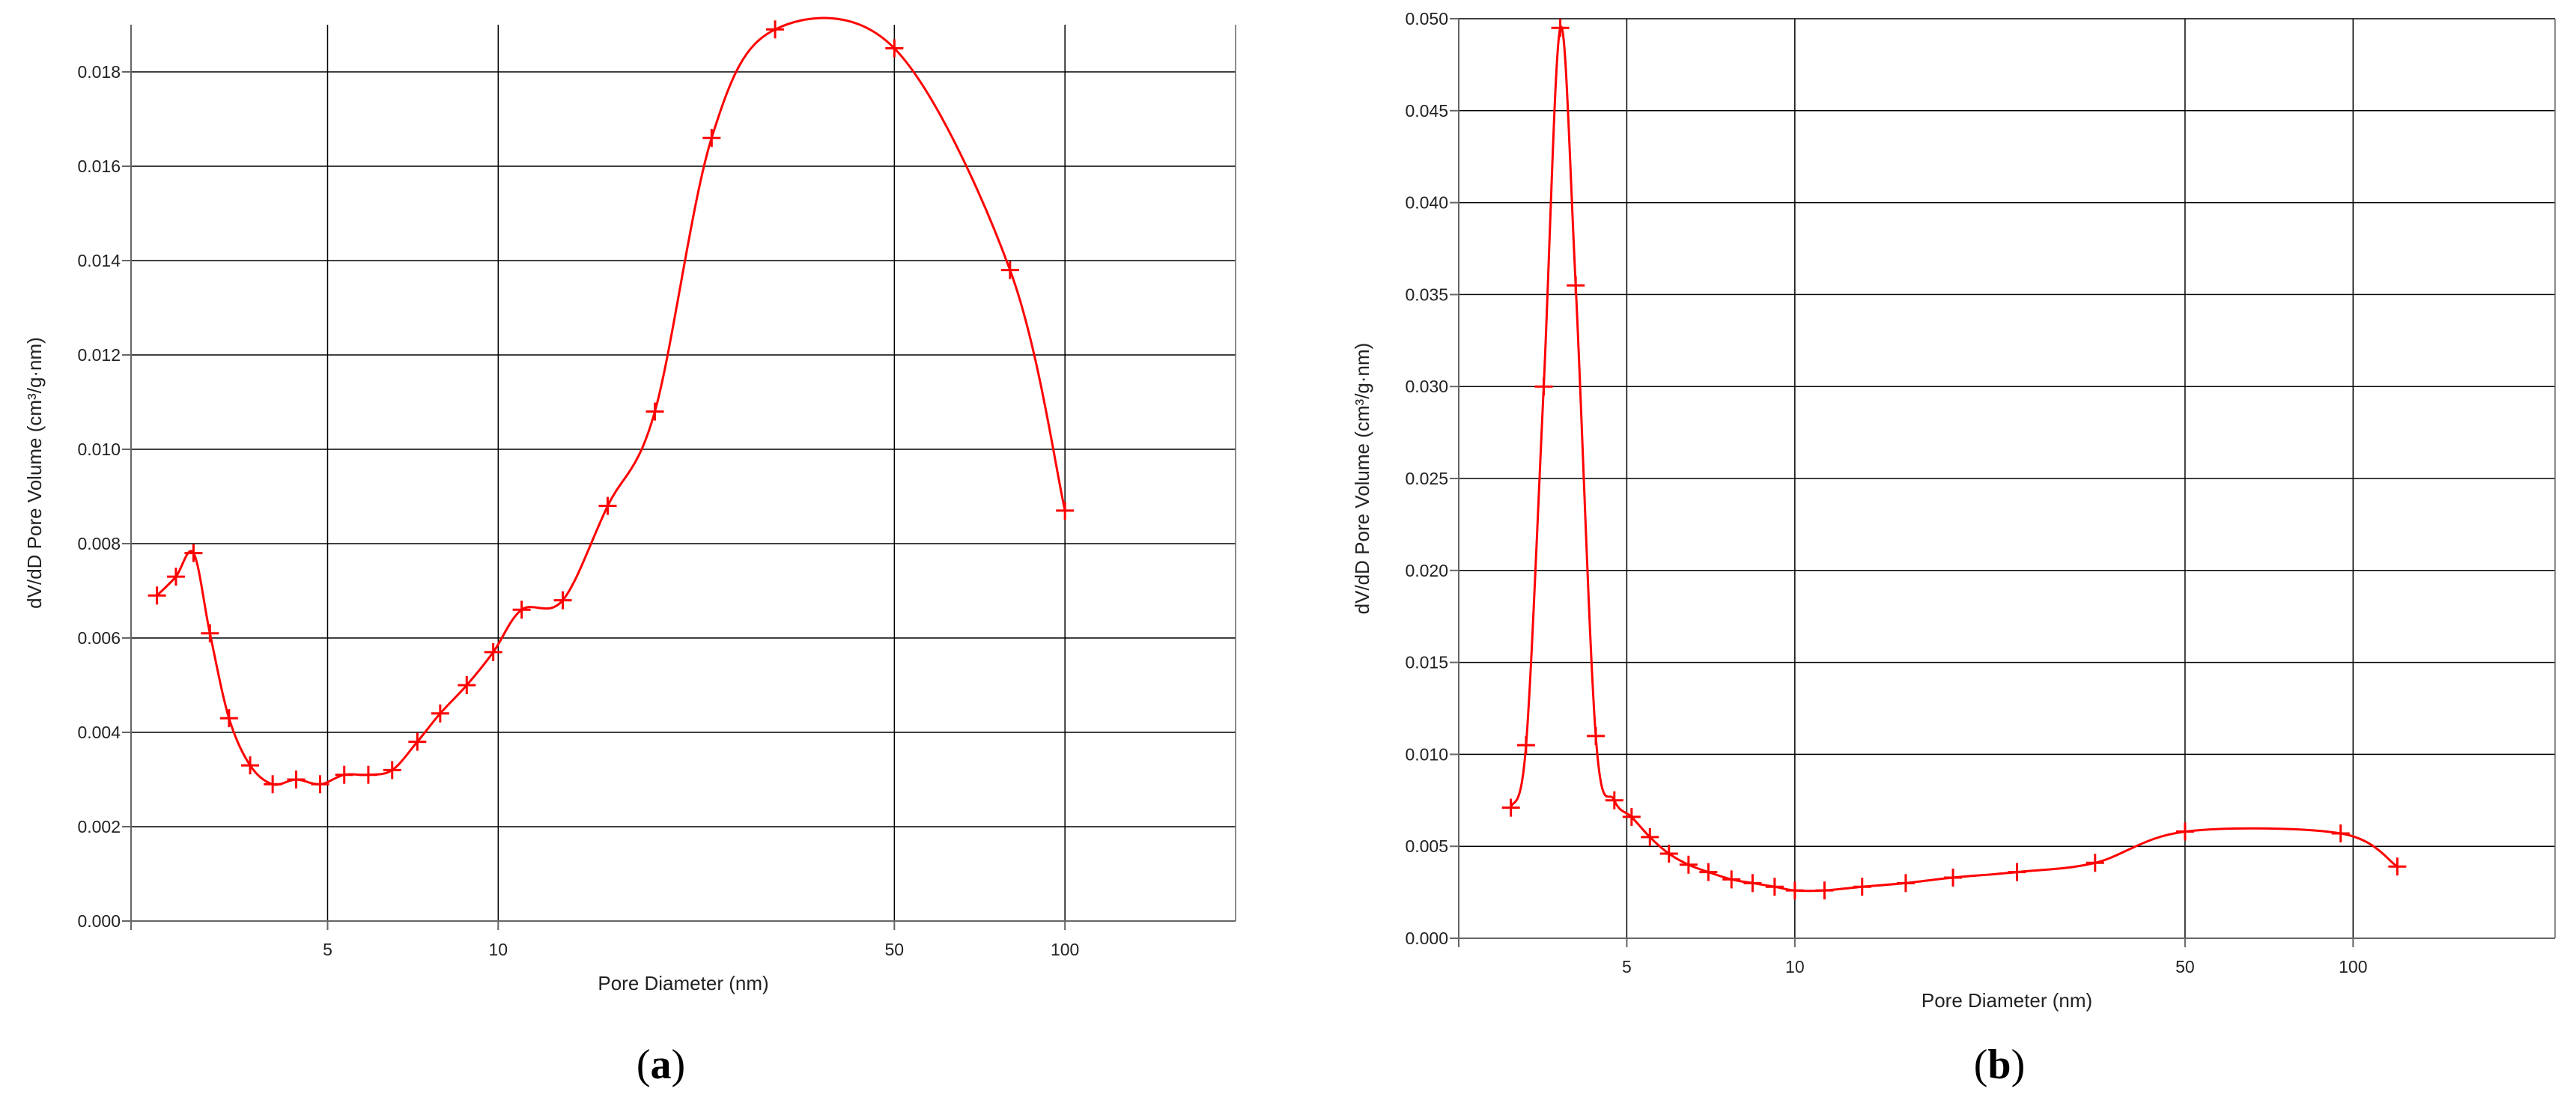 The image size is (2576, 1103). What do you see at coordinates (661, 1065) in the screenshot?
I see `panel-a-label: (a)` at bounding box center [661, 1065].